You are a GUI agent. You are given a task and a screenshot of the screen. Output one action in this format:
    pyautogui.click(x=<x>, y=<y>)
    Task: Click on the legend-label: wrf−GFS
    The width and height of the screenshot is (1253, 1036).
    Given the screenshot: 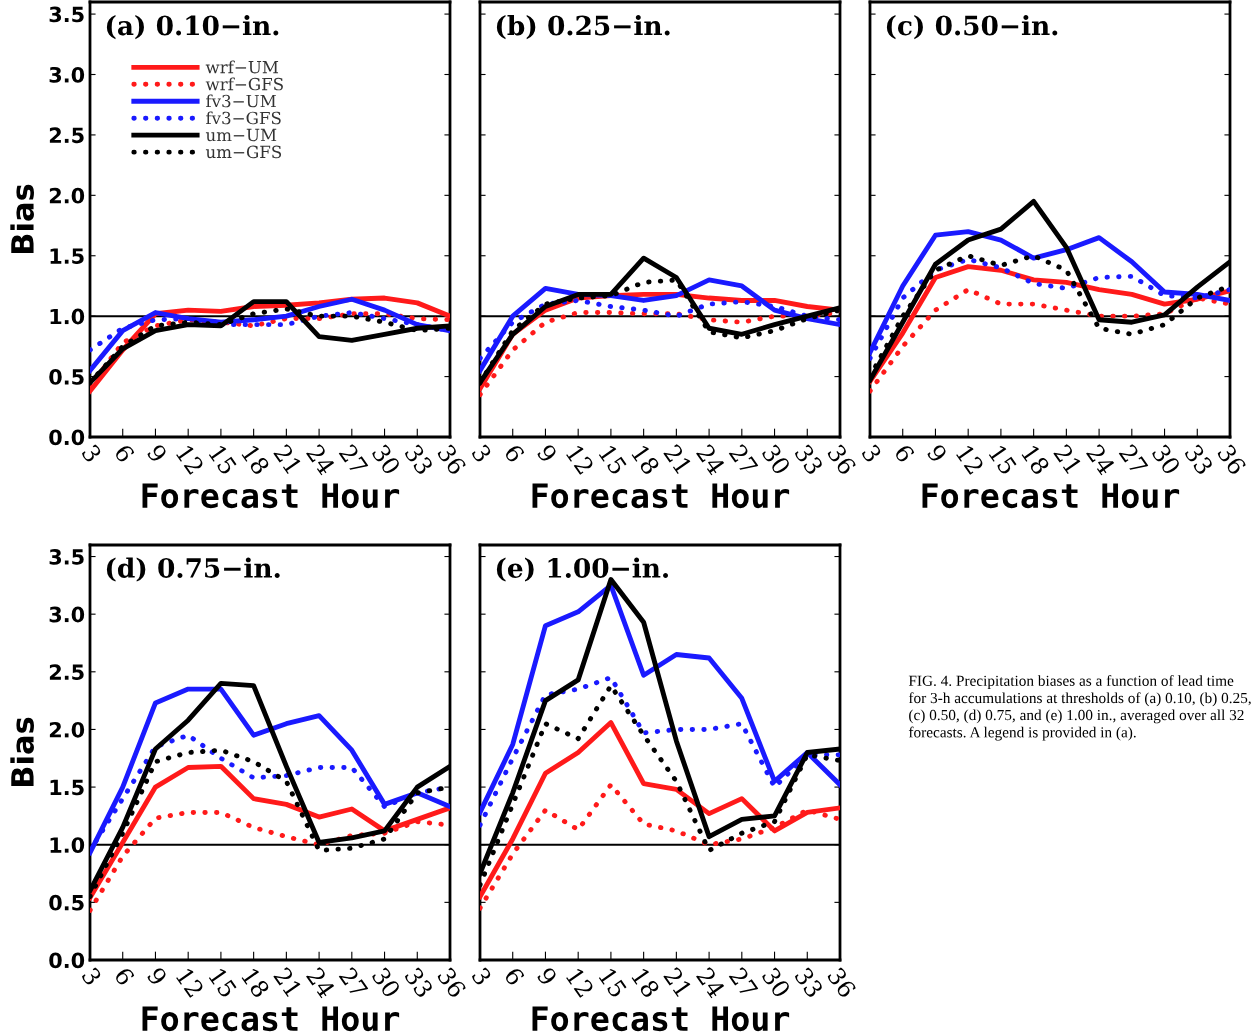 What is the action you would take?
    pyautogui.click(x=244, y=84)
    